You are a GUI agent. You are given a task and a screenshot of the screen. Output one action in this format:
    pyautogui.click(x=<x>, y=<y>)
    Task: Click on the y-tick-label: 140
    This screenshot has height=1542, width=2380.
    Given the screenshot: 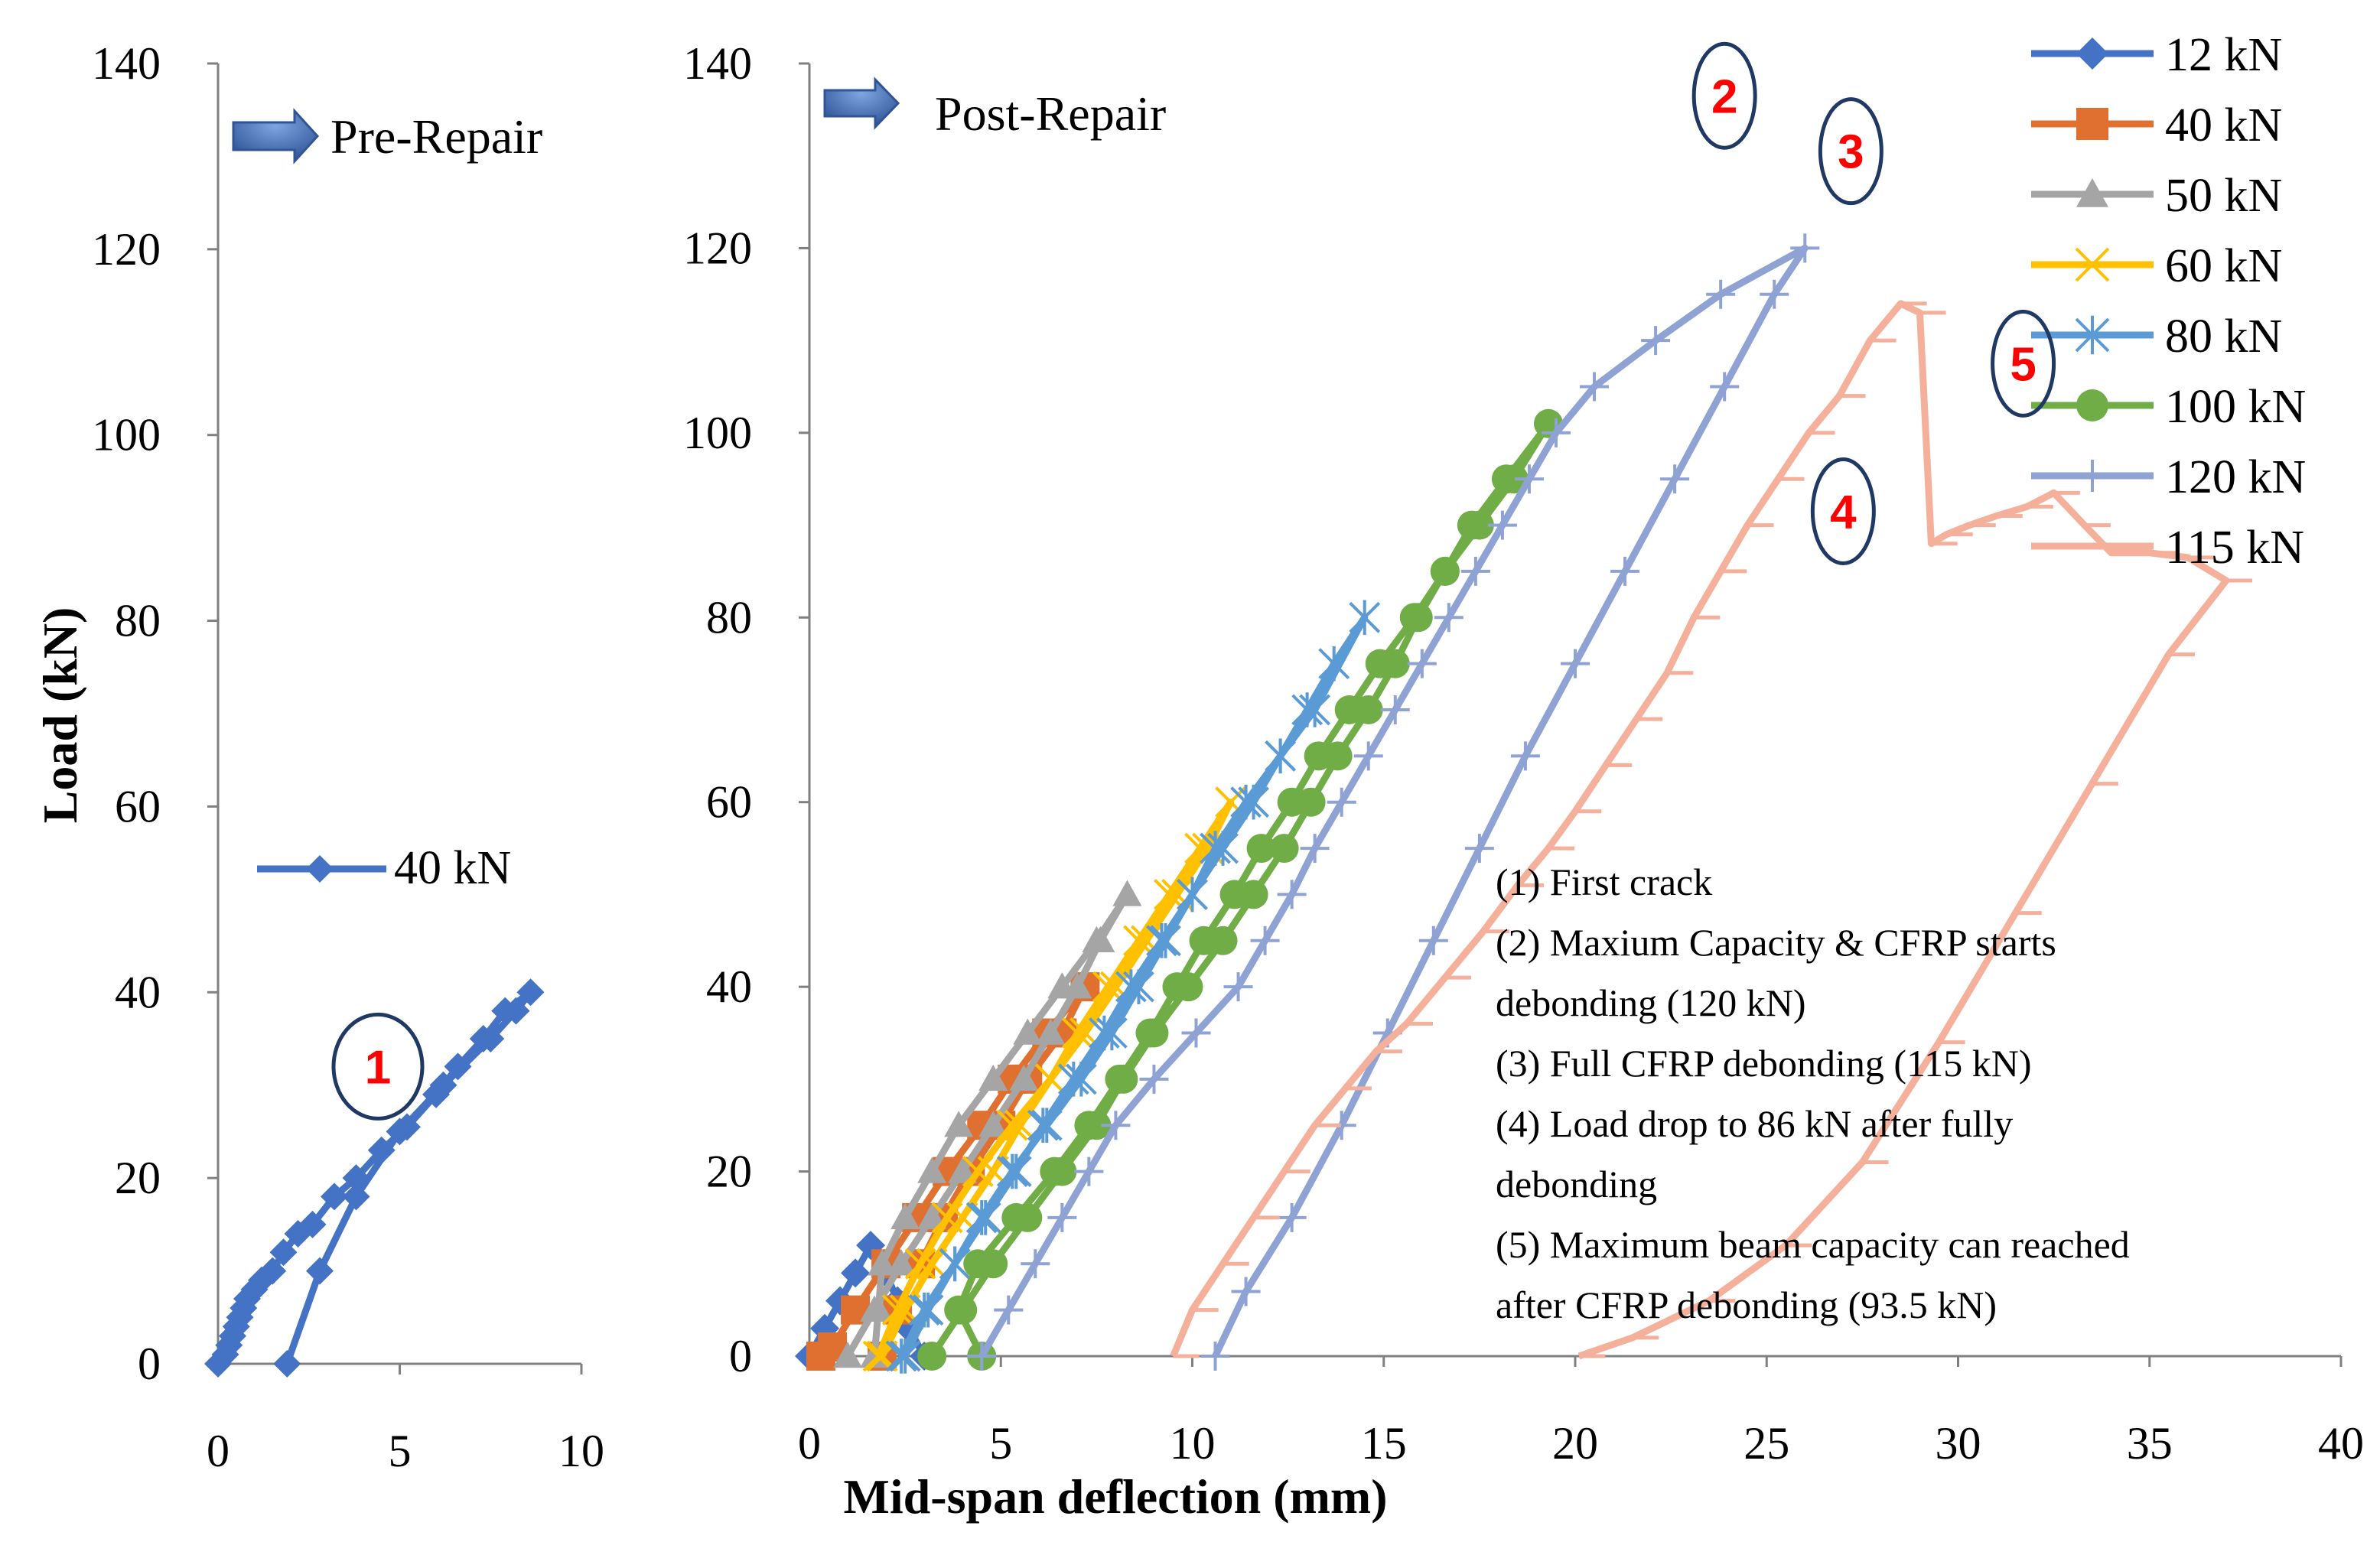 What is the action you would take?
    pyautogui.click(x=717, y=63)
    